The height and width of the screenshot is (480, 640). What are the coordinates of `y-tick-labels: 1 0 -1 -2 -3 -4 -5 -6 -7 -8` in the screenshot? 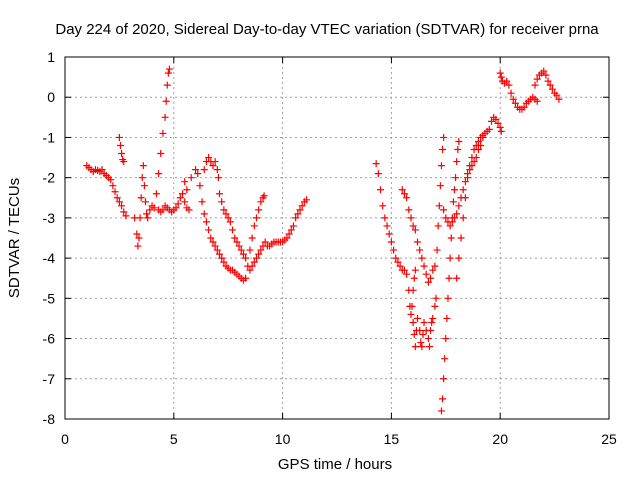 It's located at (49, 238).